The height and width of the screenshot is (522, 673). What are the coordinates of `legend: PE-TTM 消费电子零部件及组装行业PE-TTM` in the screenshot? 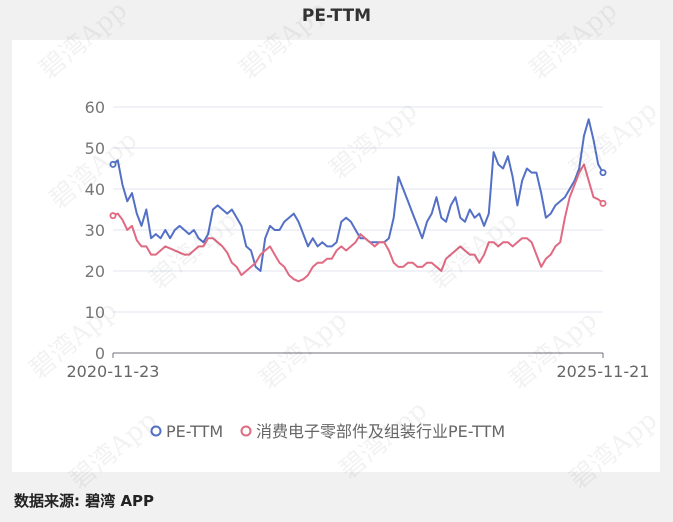 It's located at (327, 431).